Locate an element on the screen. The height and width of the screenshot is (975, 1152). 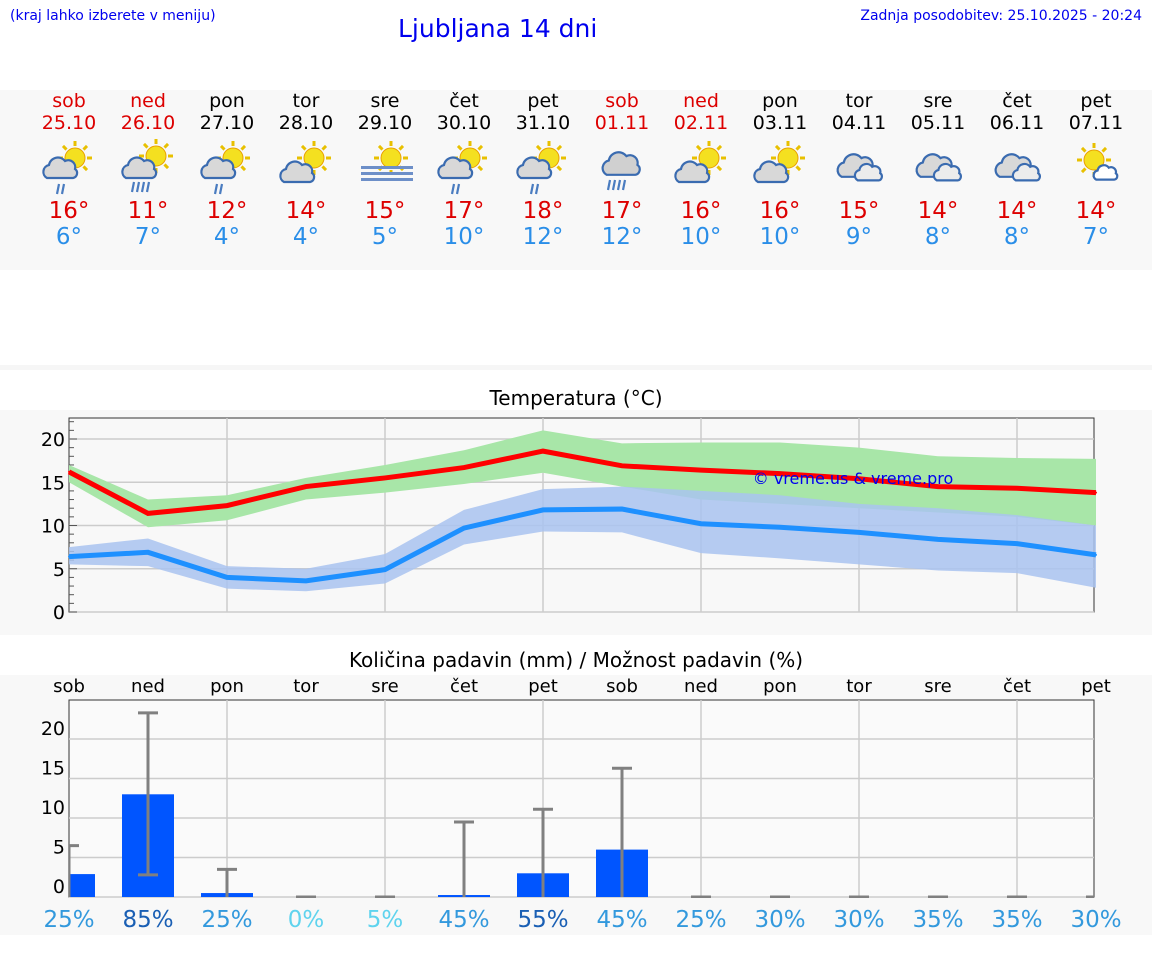
last-updated: Zadnja posodobitev: 25.10.2025 - 20:24 is located at coordinates (1001, 16).